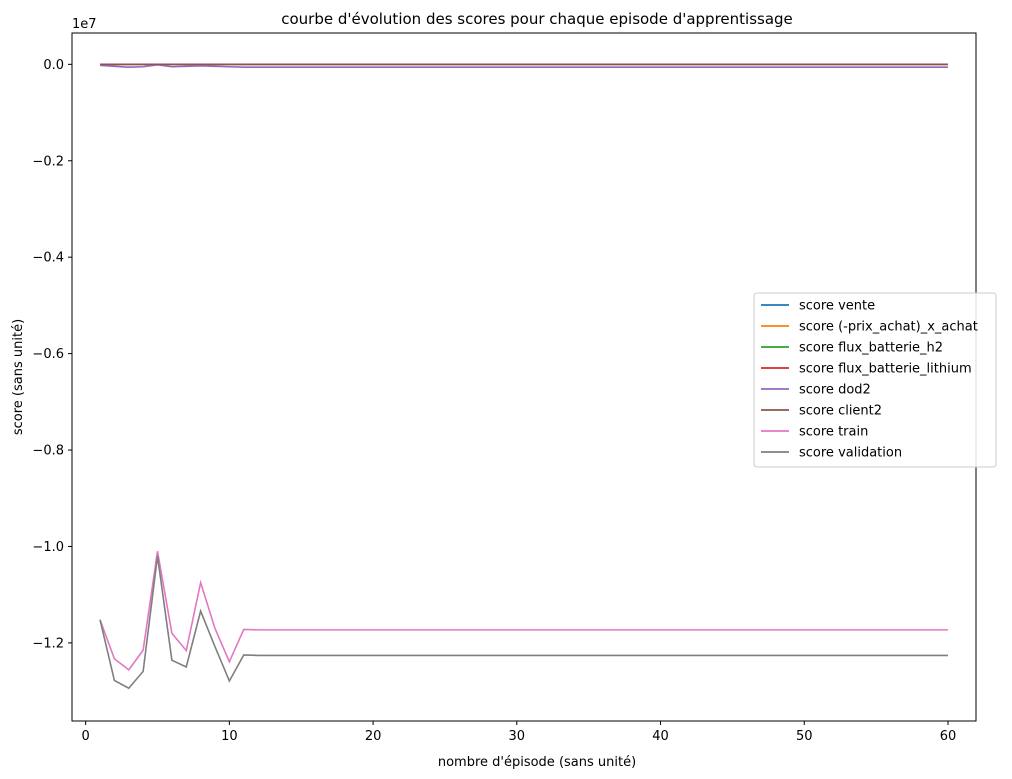 This screenshot has width=1012, height=779. Describe the element at coordinates (804, 736) in the screenshot. I see `x-tick-label: 50` at that location.